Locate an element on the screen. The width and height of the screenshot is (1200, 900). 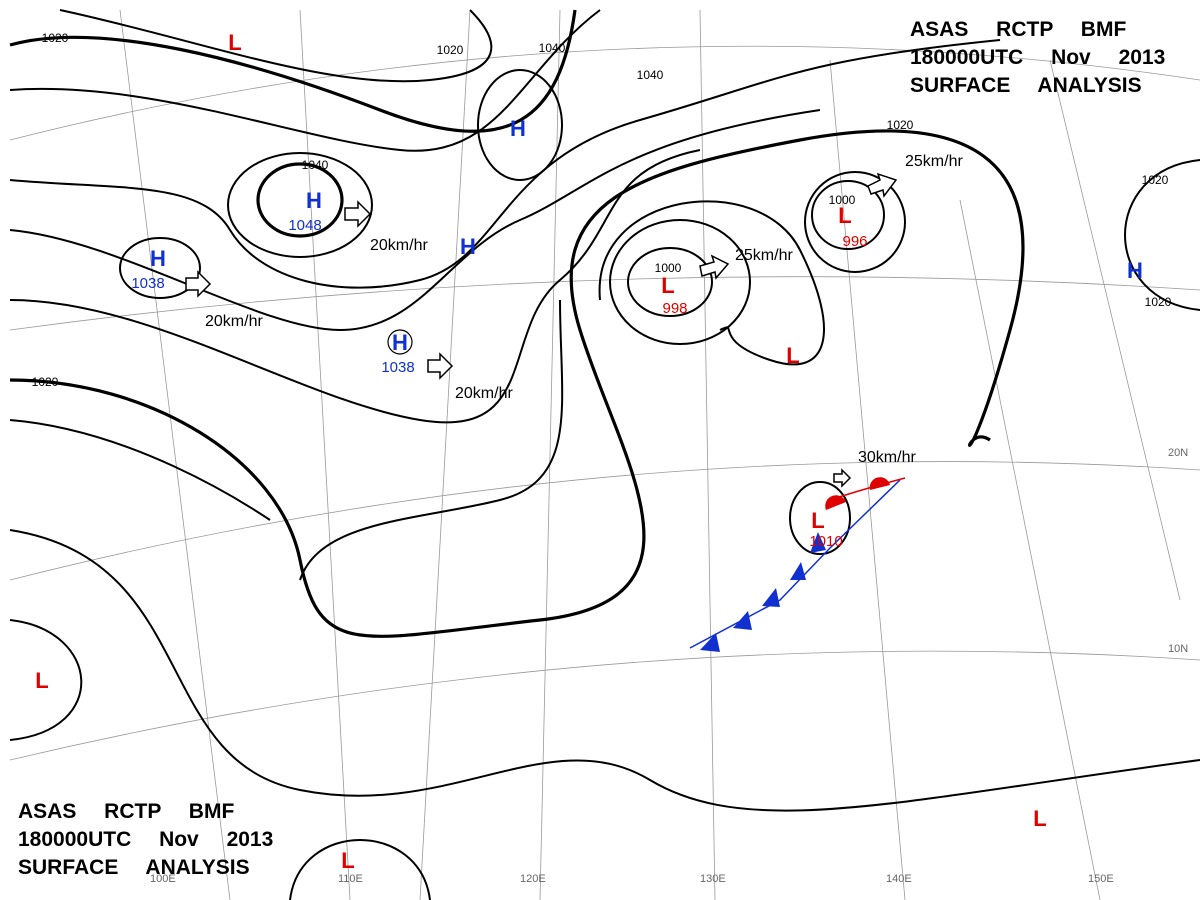
longitude-label: 140E is located at coordinates (899, 879).